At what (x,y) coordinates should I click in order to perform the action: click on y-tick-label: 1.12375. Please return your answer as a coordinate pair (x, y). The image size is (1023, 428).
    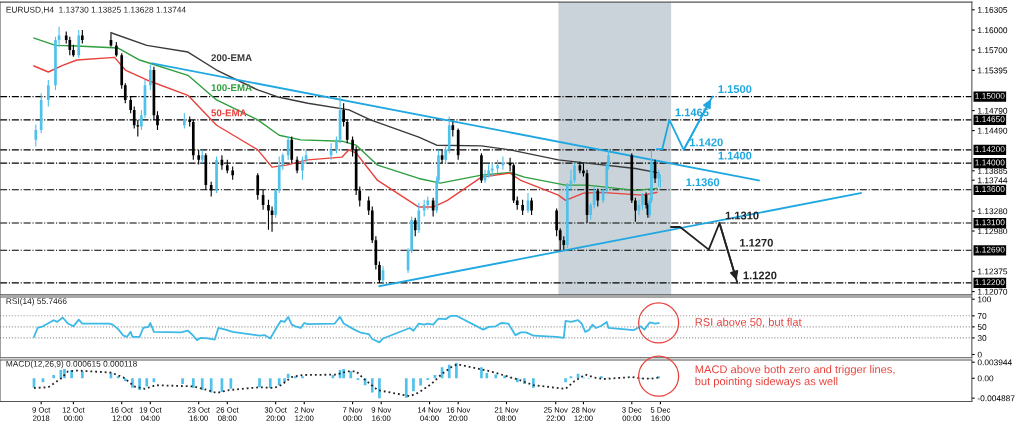
    Looking at the image, I should click on (993, 271).